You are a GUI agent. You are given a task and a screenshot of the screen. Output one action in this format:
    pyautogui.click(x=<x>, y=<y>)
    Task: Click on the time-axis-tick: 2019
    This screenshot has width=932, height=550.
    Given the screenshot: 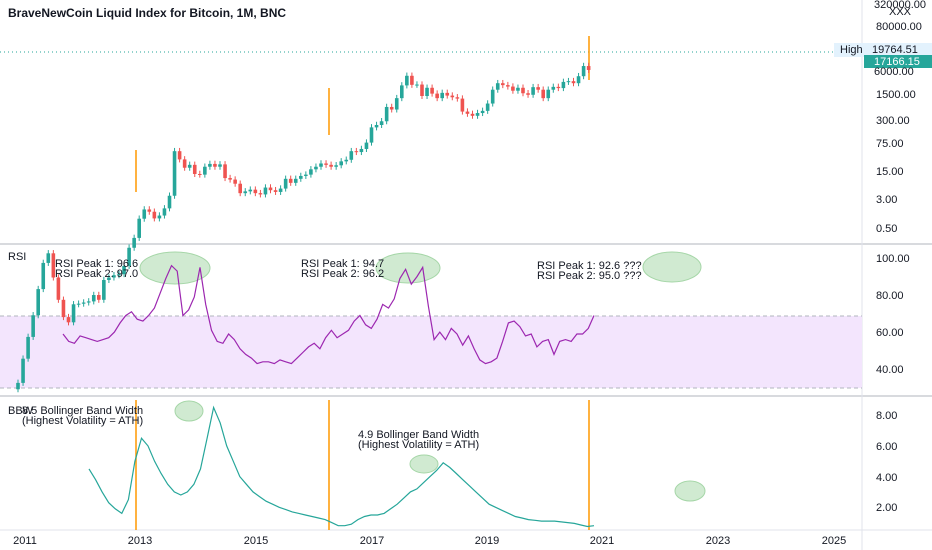 What is the action you would take?
    pyautogui.click(x=487, y=541)
    